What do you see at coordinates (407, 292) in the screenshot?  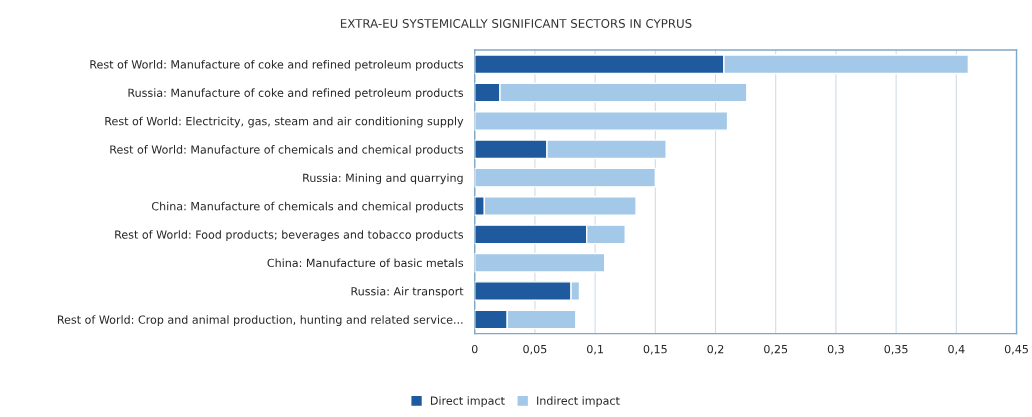 I see `y-tick-label: Russia: Air transport` at bounding box center [407, 292].